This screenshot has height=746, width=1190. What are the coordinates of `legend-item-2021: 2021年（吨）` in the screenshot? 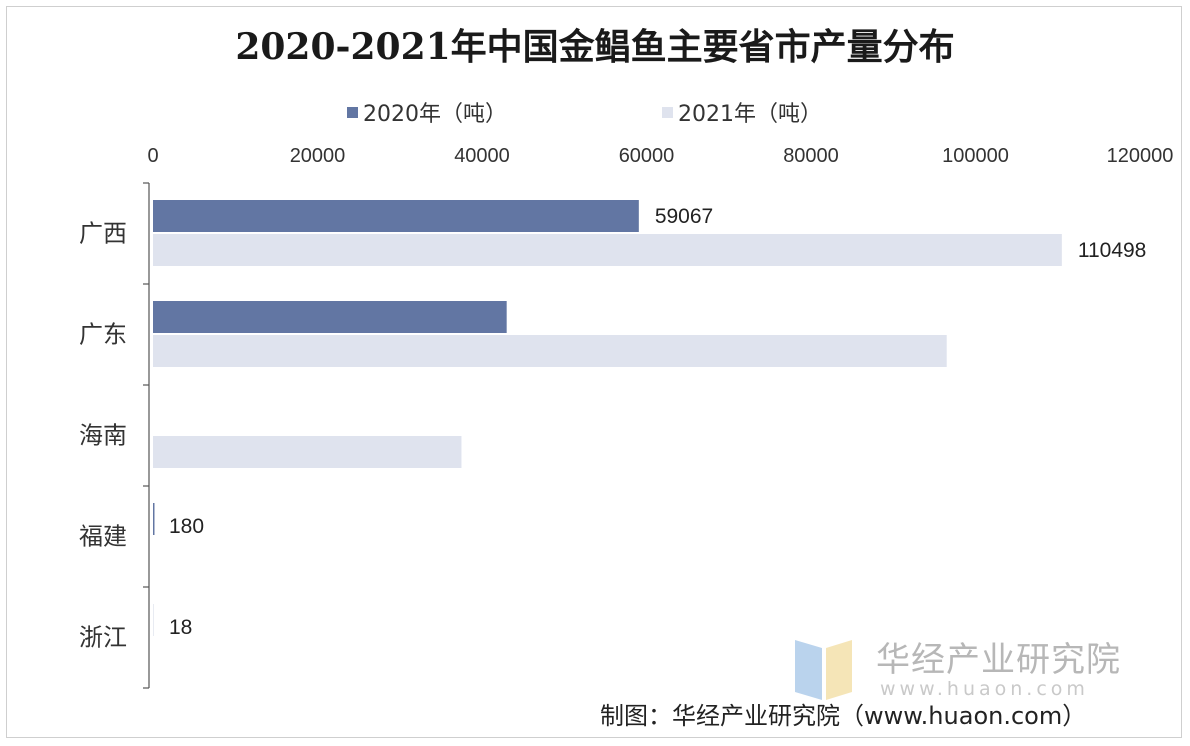 It's located at (742, 112).